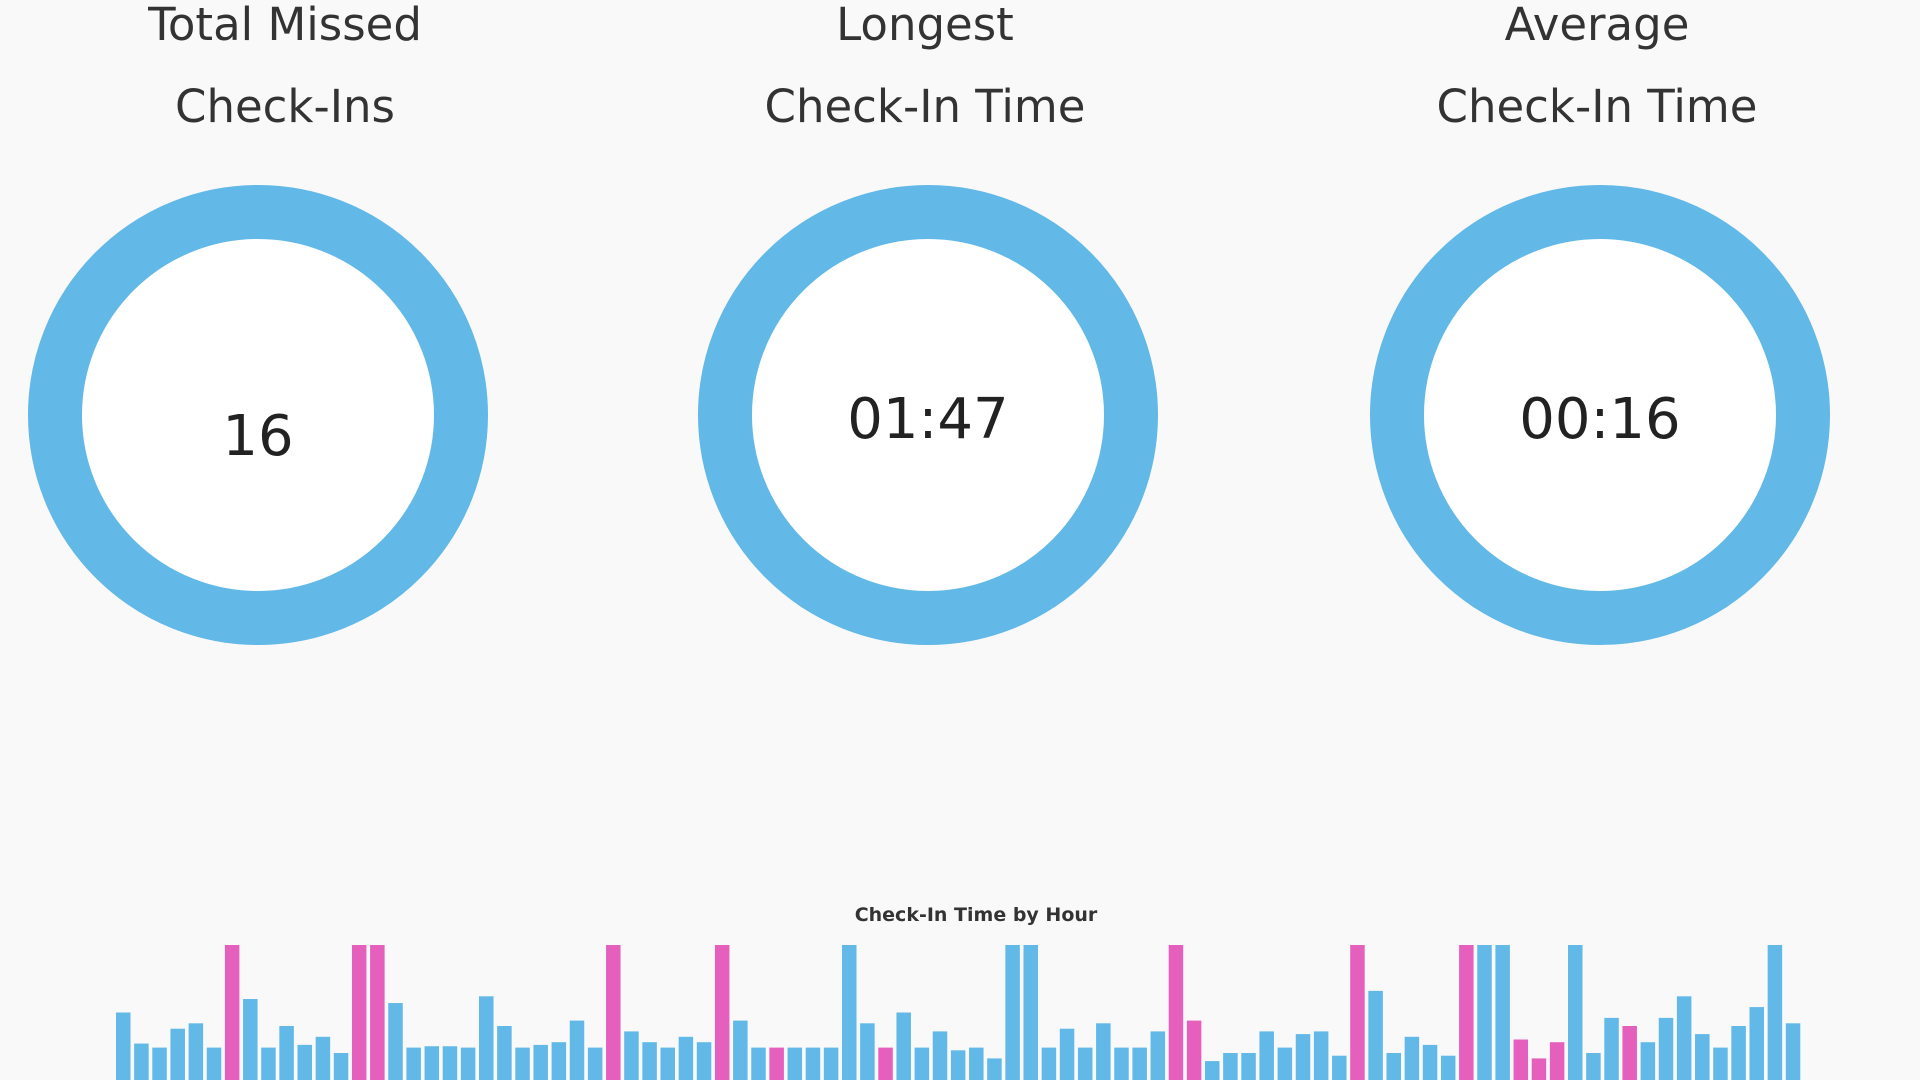  Describe the element at coordinates (285, 25) in the screenshot. I see `kpi-title-line1: Total Missed` at that location.